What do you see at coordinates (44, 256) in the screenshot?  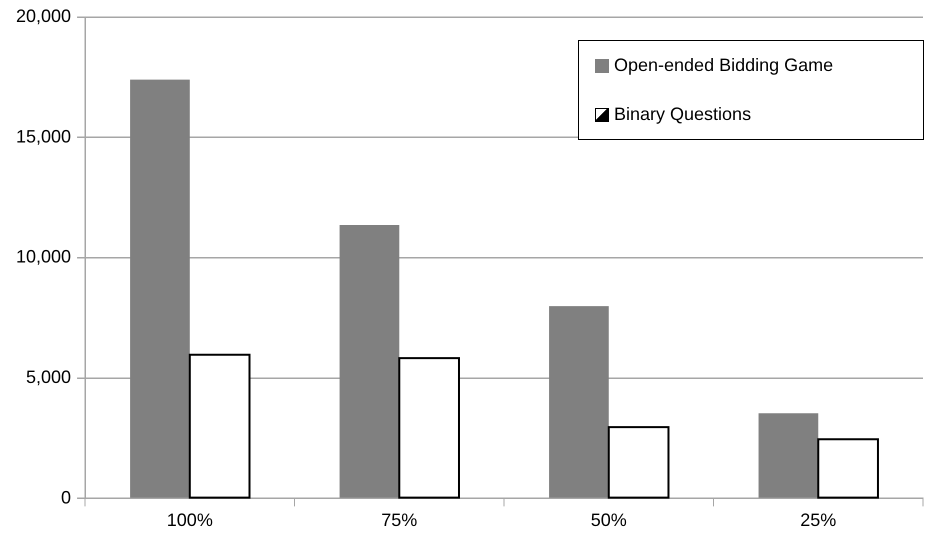 I see `y-tick-label: 10,000` at bounding box center [44, 256].